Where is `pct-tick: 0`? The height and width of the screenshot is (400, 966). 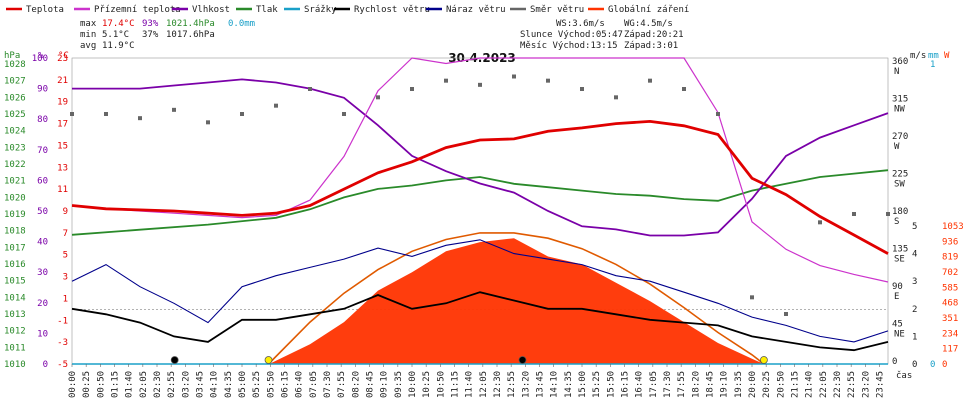 pct-tick: 0 is located at coordinates (45, 365).